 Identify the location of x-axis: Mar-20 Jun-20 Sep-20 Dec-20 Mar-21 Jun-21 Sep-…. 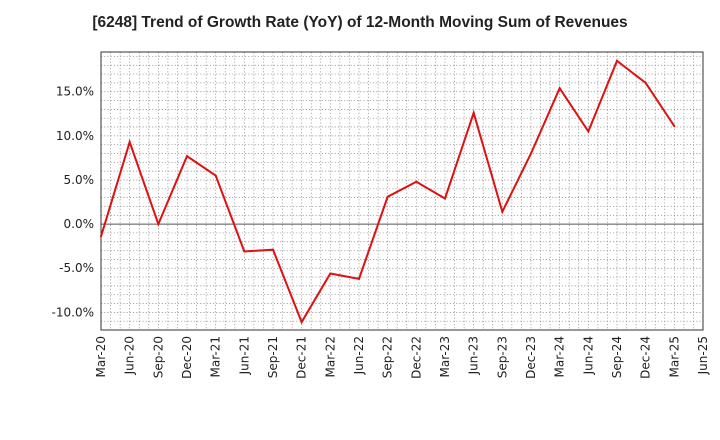
(402, 357).